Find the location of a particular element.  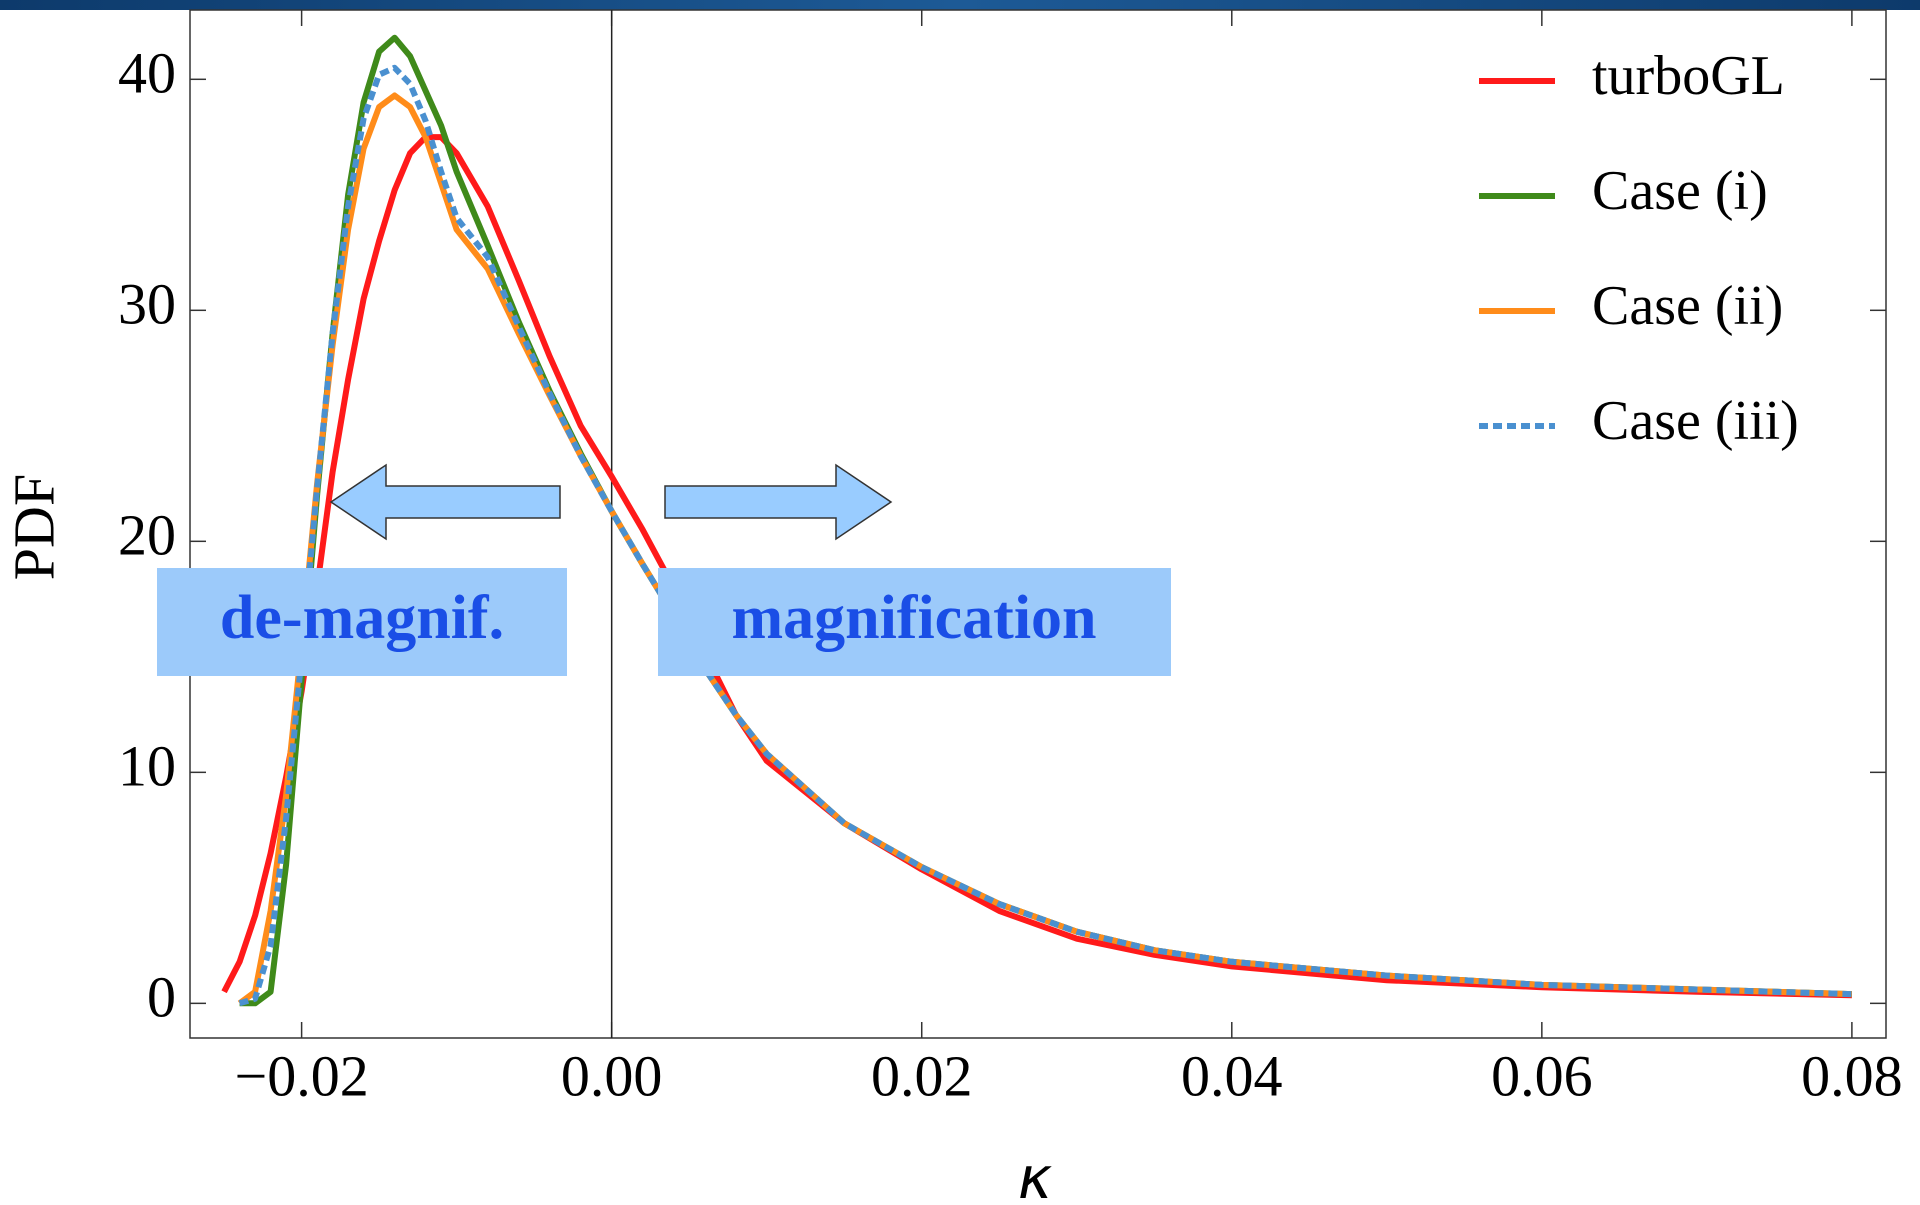

x-tick-label: 0.08 is located at coordinates (1852, 1075).